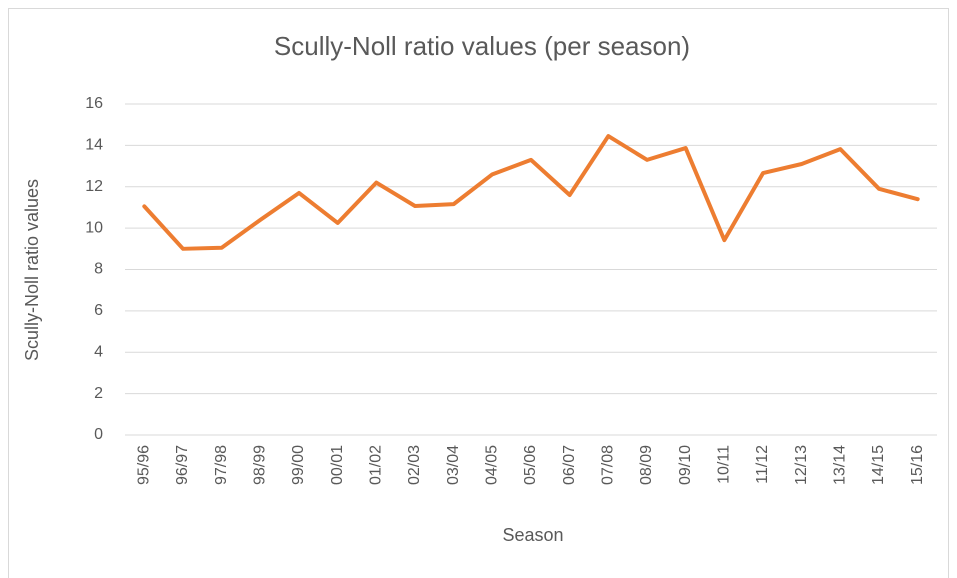 The image size is (957, 578). What do you see at coordinates (878, 465) in the screenshot?
I see `x-tick-label: 14/15` at bounding box center [878, 465].